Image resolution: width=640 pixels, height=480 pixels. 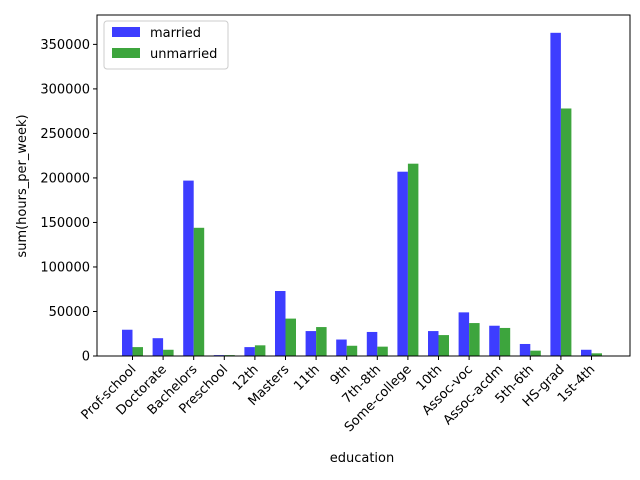 I want to click on y-tick-label: 100000, so click(x=65, y=267).